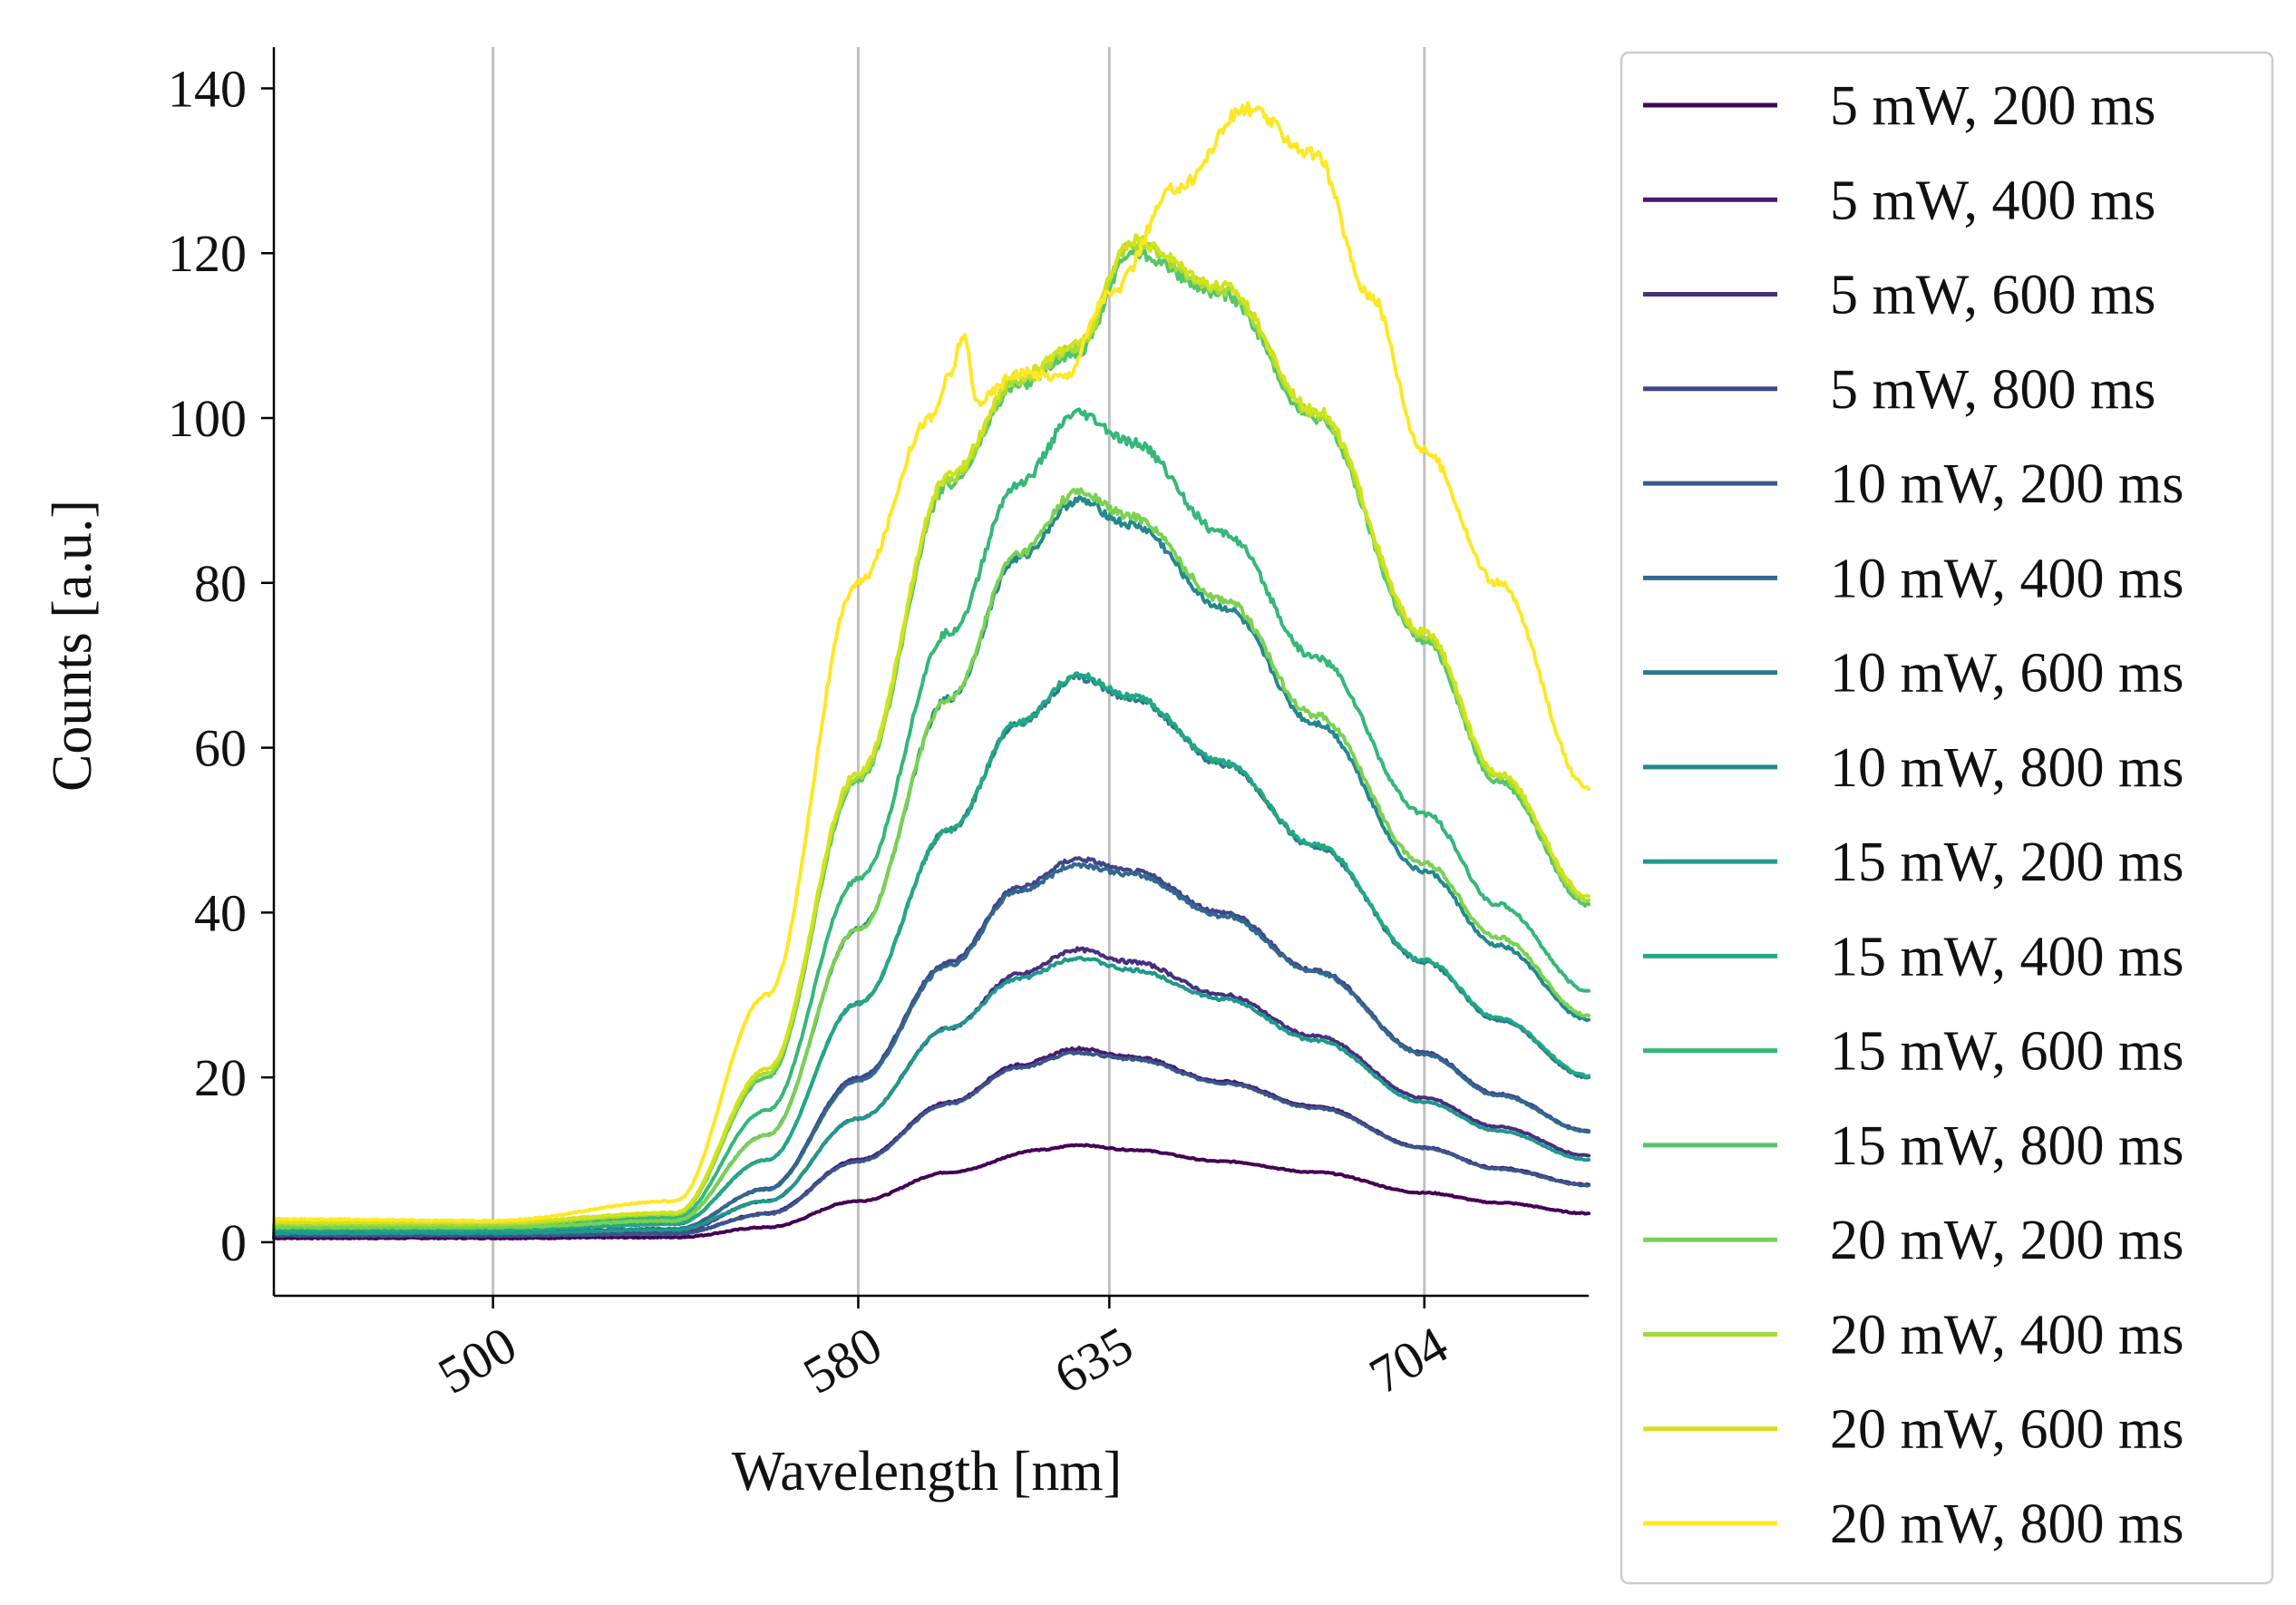 The width and height of the screenshot is (2296, 1605). What do you see at coordinates (220, 583) in the screenshot?
I see `y-tick-label: 80` at bounding box center [220, 583].